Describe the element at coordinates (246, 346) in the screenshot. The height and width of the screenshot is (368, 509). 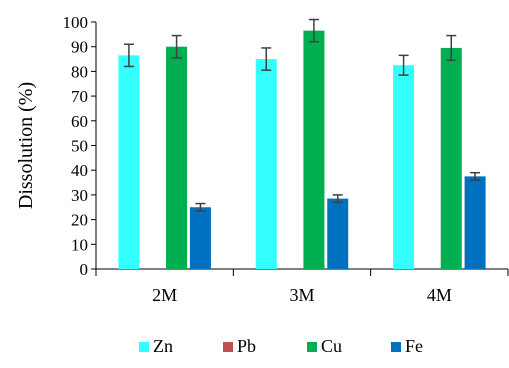
I see `legend-label: Pb` at that location.